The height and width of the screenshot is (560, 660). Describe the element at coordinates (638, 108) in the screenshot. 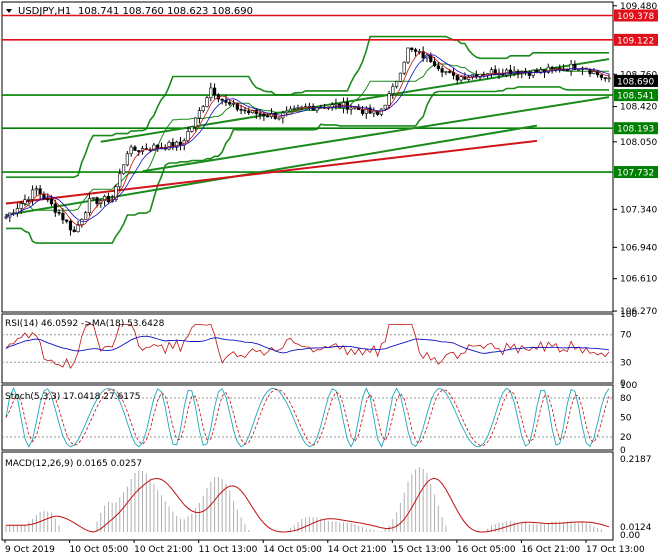

I see `y-tick-label: 108.420` at that location.